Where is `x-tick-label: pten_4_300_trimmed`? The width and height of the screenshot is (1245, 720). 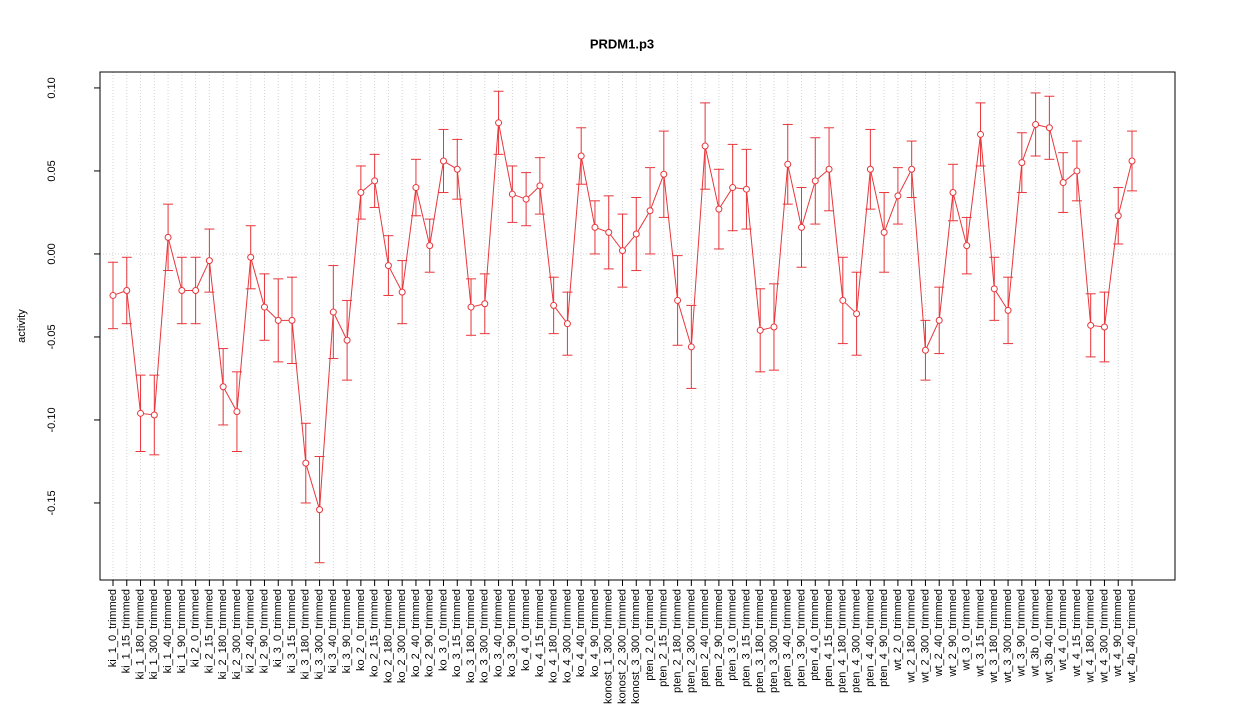
x-tick-label: pten_4_300_trimmed is located at coordinates (857, 641).